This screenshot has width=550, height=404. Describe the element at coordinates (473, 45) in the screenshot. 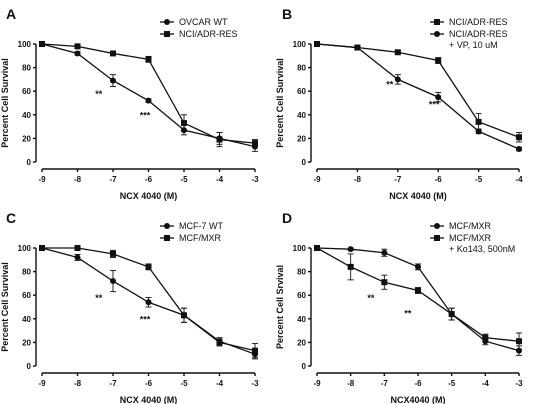

I see `legend-label-line2: + VP, 10 uM` at that location.